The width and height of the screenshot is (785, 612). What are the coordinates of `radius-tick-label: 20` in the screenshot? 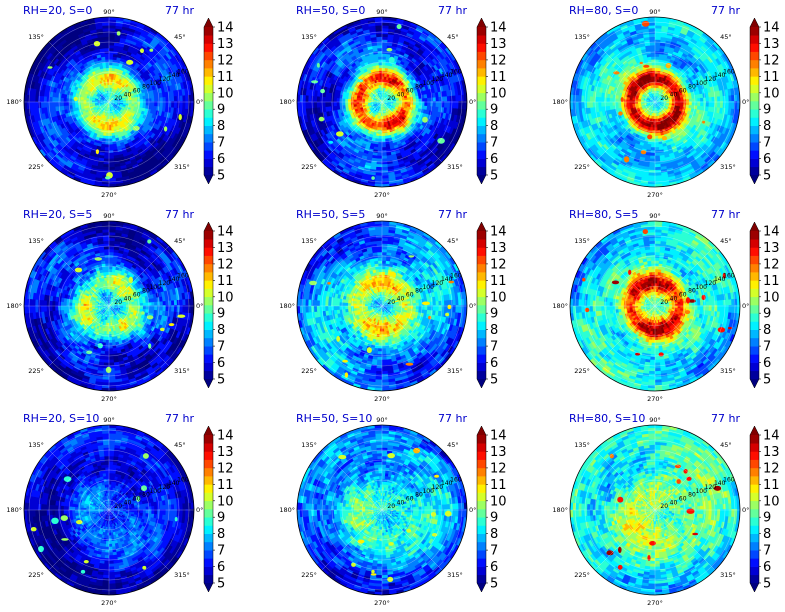 It's located at (391, 302).